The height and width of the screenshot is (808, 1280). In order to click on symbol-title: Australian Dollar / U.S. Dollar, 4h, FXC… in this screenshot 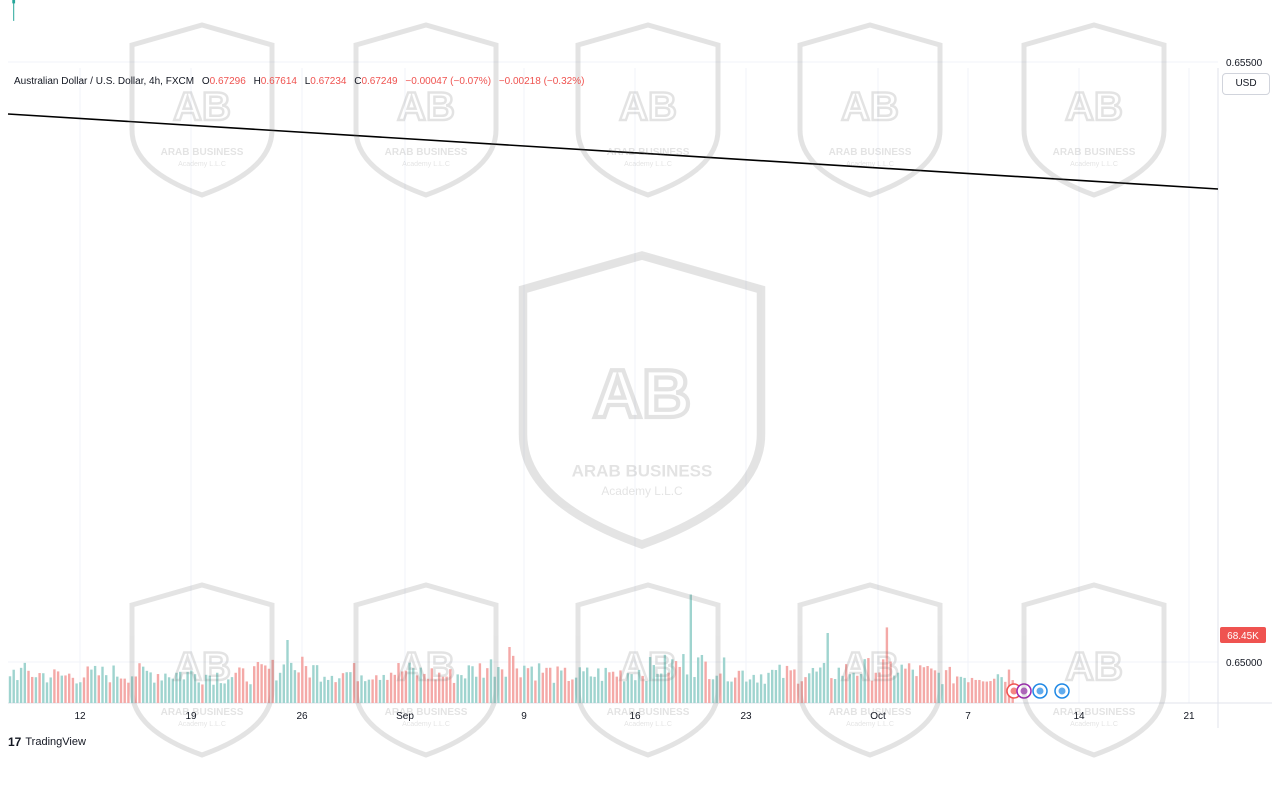, I will do `click(104, 81)`.